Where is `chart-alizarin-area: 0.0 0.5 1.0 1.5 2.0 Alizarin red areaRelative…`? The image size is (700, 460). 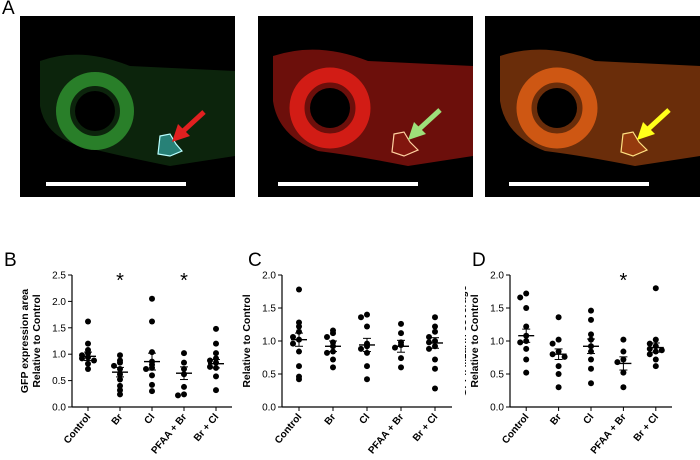
chart-alizarin-area: 0.0 0.5 1.0 1.5 2.0 Alizarin red areaRelative… is located at coordinates (346, 364).